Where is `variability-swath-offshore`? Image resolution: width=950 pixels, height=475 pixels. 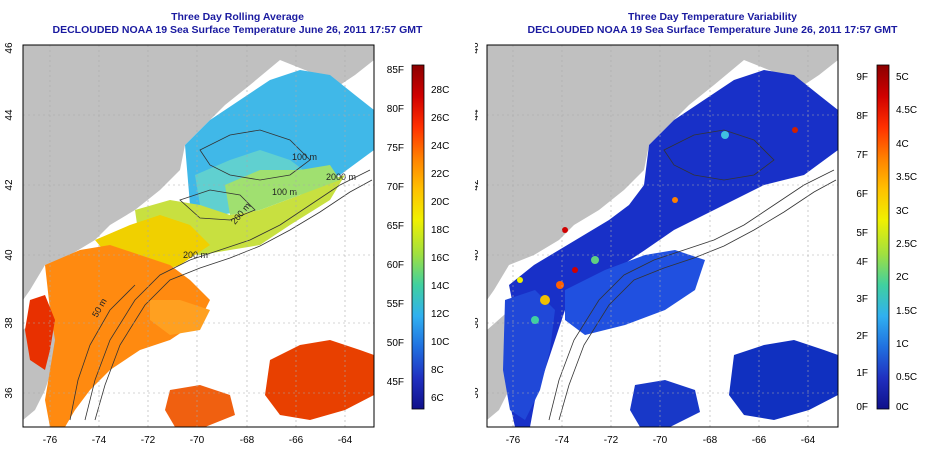
variability-swath-offshore is located at coordinates (783, 380).